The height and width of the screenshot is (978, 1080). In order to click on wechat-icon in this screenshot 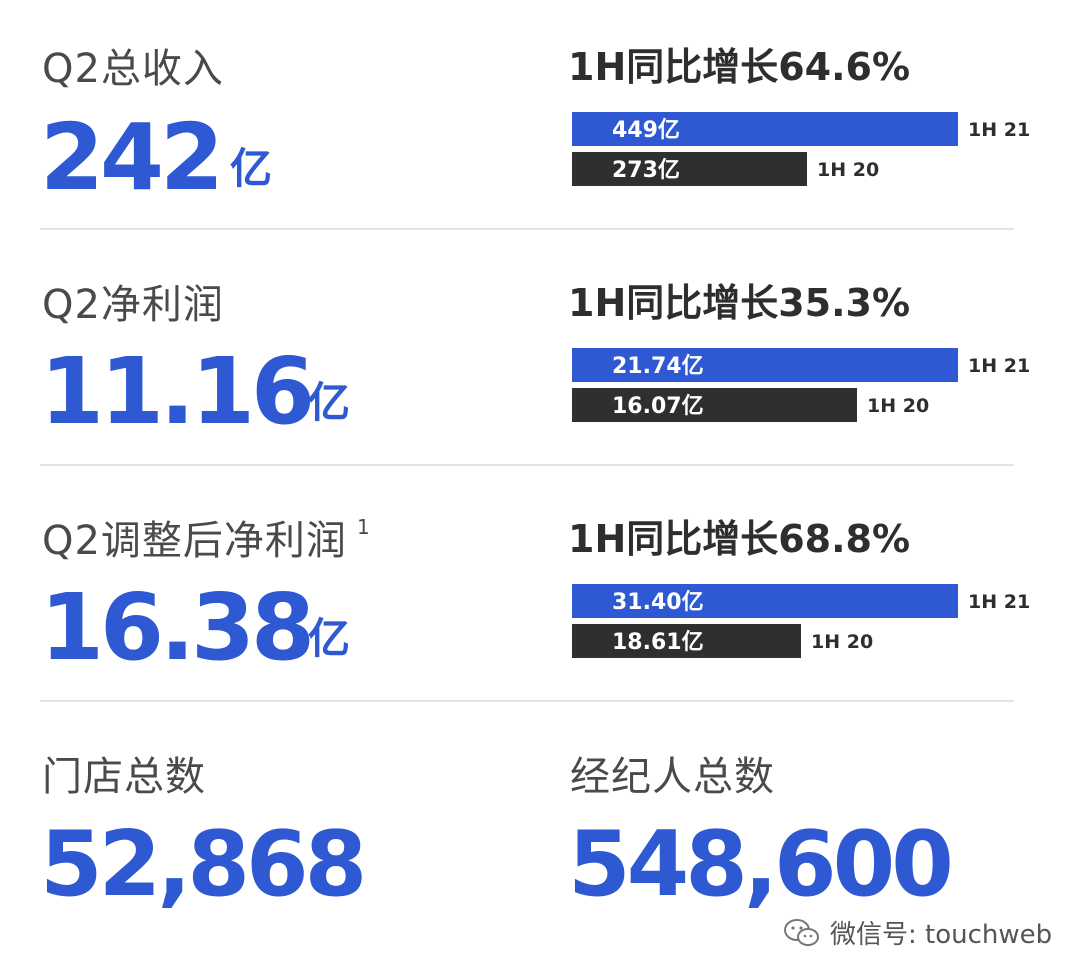, I will do `click(801, 932)`.